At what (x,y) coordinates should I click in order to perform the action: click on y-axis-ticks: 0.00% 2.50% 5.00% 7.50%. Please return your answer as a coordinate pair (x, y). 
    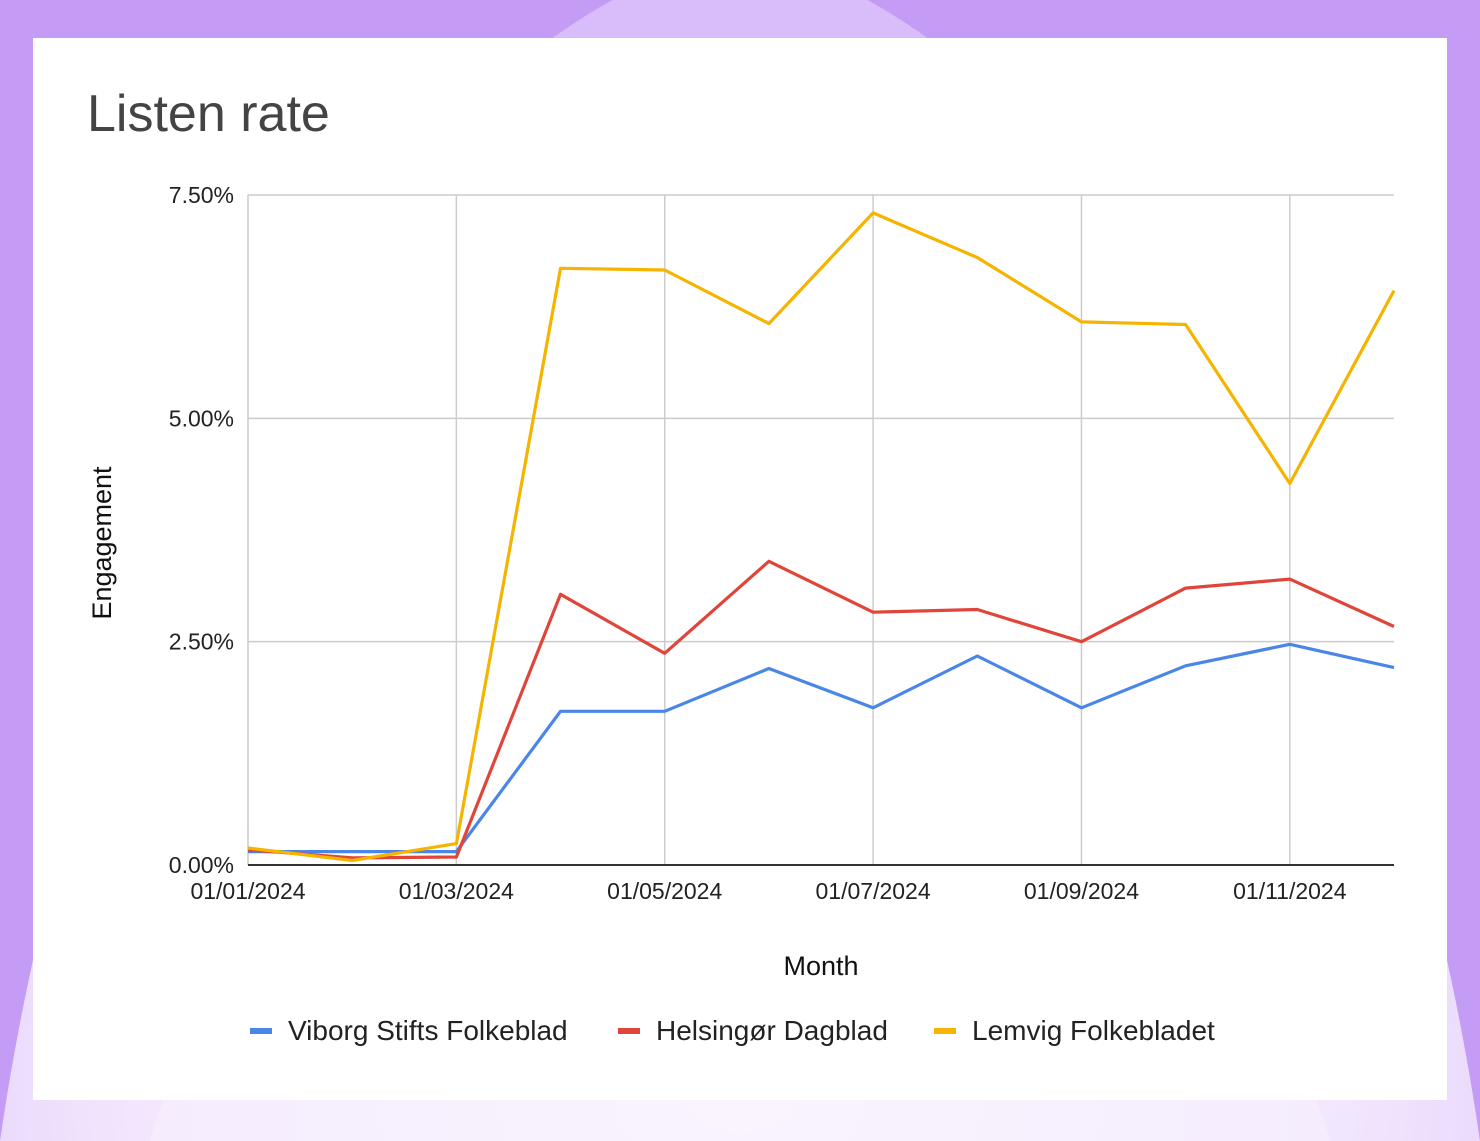
    Looking at the image, I should click on (201, 530).